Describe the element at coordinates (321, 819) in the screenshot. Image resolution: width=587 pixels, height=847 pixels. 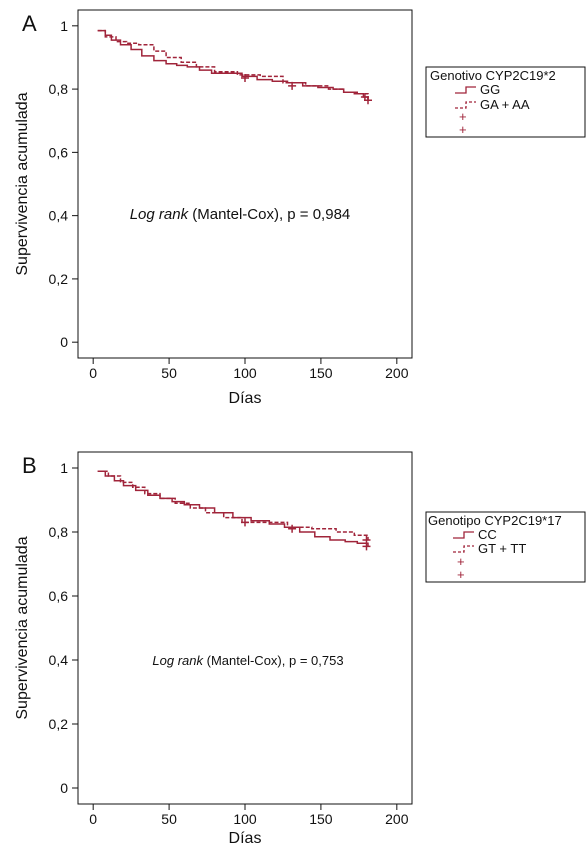
I see `panel-b-x-tick-label-3: 150` at that location.